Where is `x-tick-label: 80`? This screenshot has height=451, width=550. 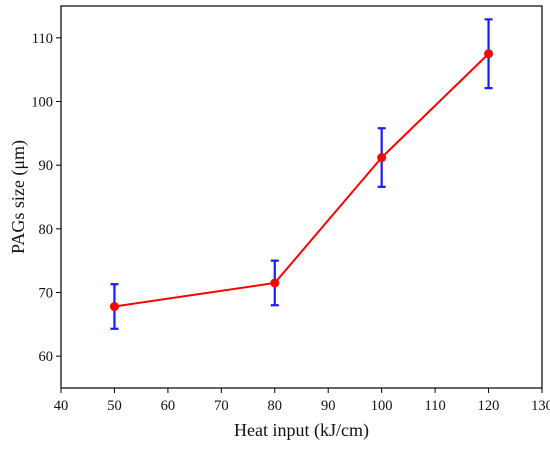
x-tick-label: 80 is located at coordinates (275, 406).